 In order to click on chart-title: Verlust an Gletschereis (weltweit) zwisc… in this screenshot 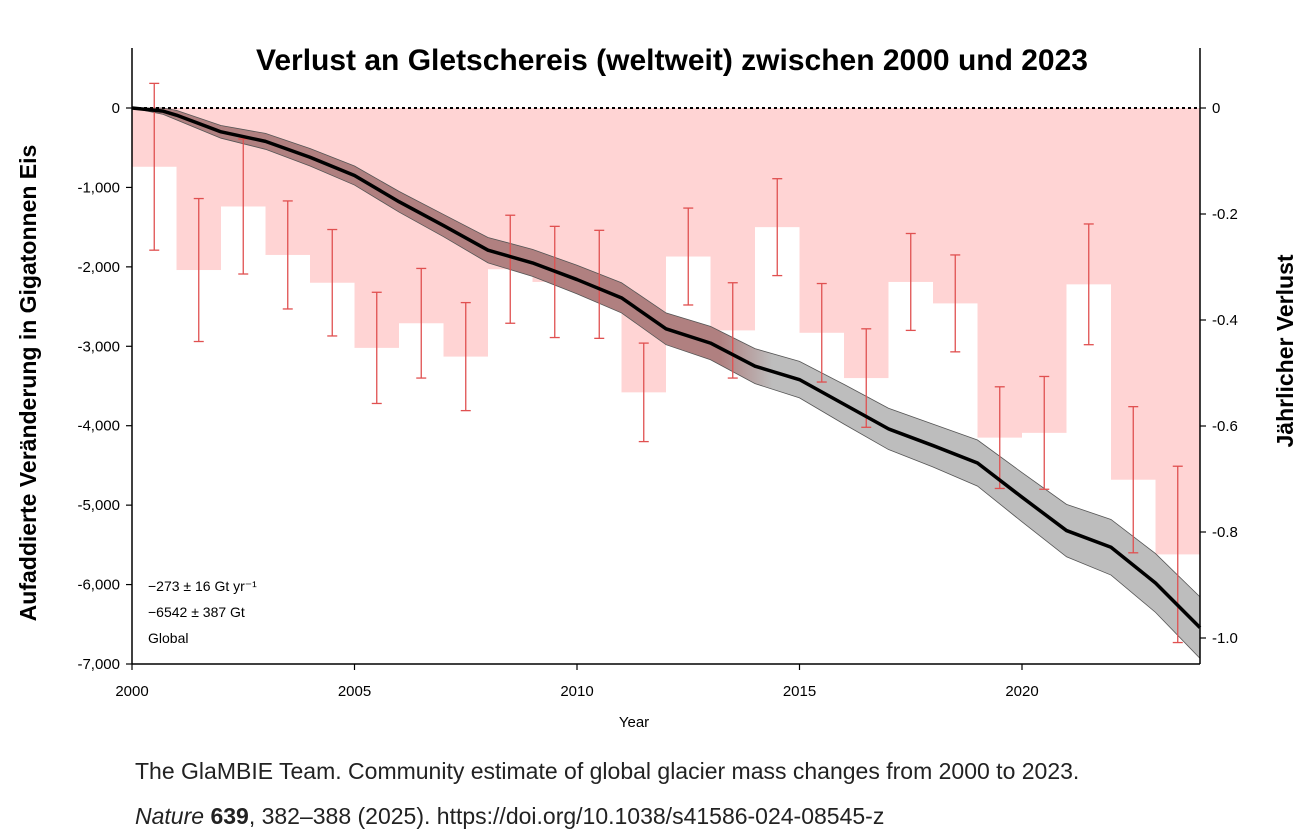, I will do `click(672, 60)`.